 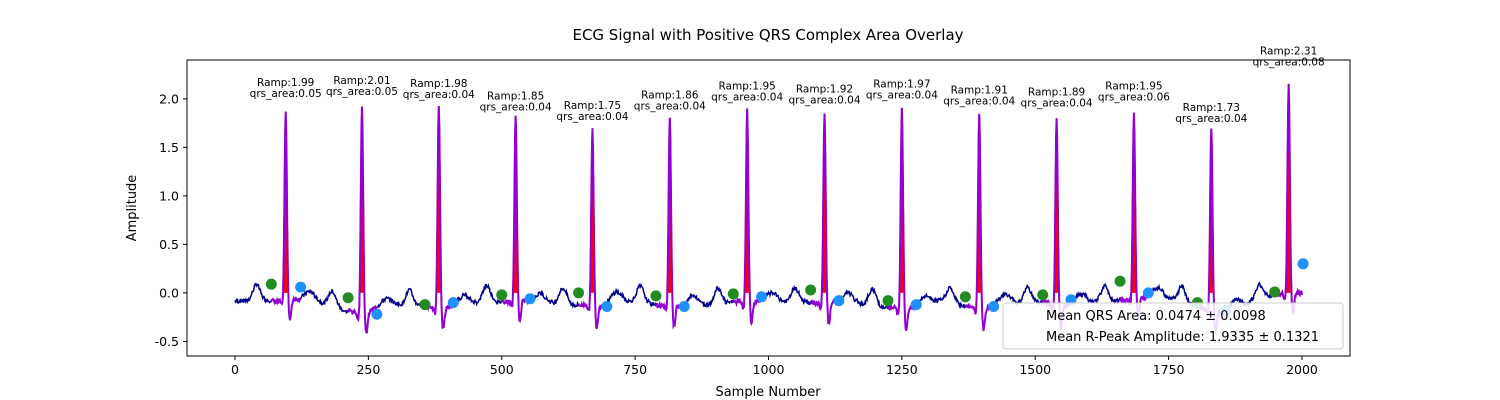 I want to click on x-tick-label: 750, so click(x=635, y=369).